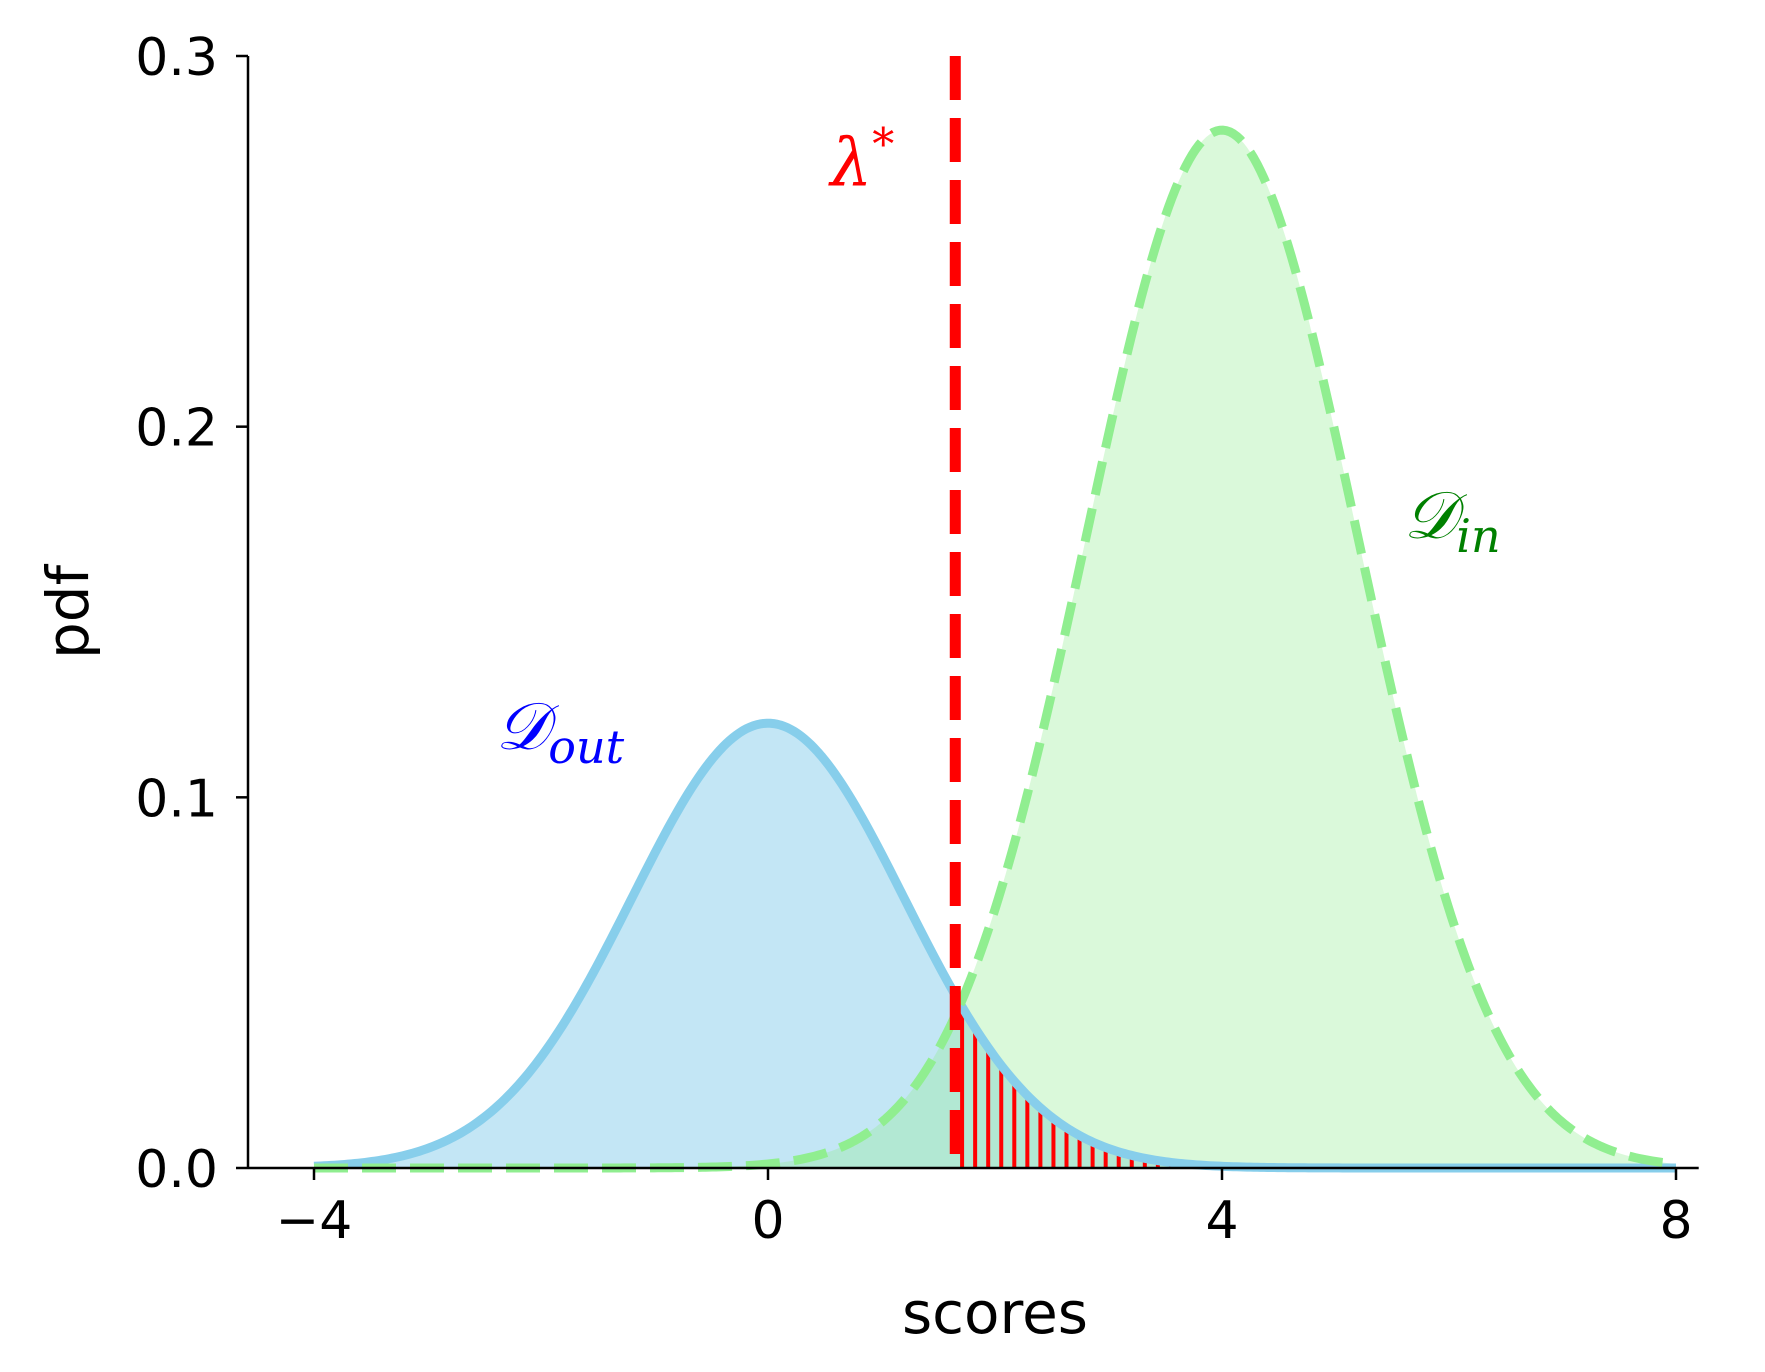 The height and width of the screenshot is (1372, 1765). I want to click on lambda-star-label: λ*, so click(860, 161).